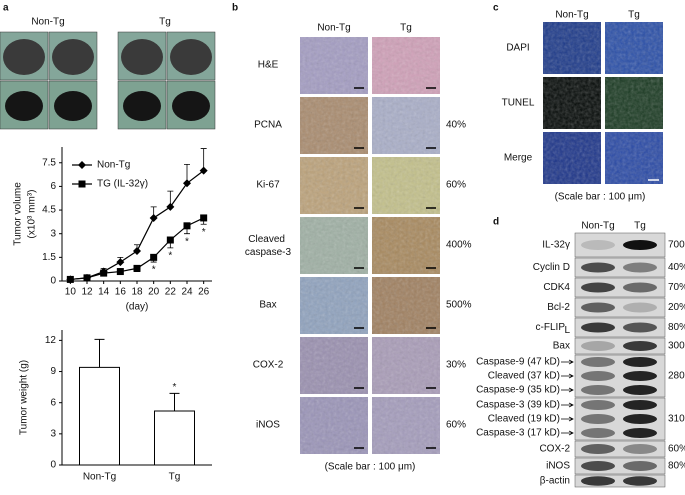 The width and height of the screenshot is (685, 495). Describe the element at coordinates (561, 346) in the screenshot. I see `row-label: Bax` at that location.